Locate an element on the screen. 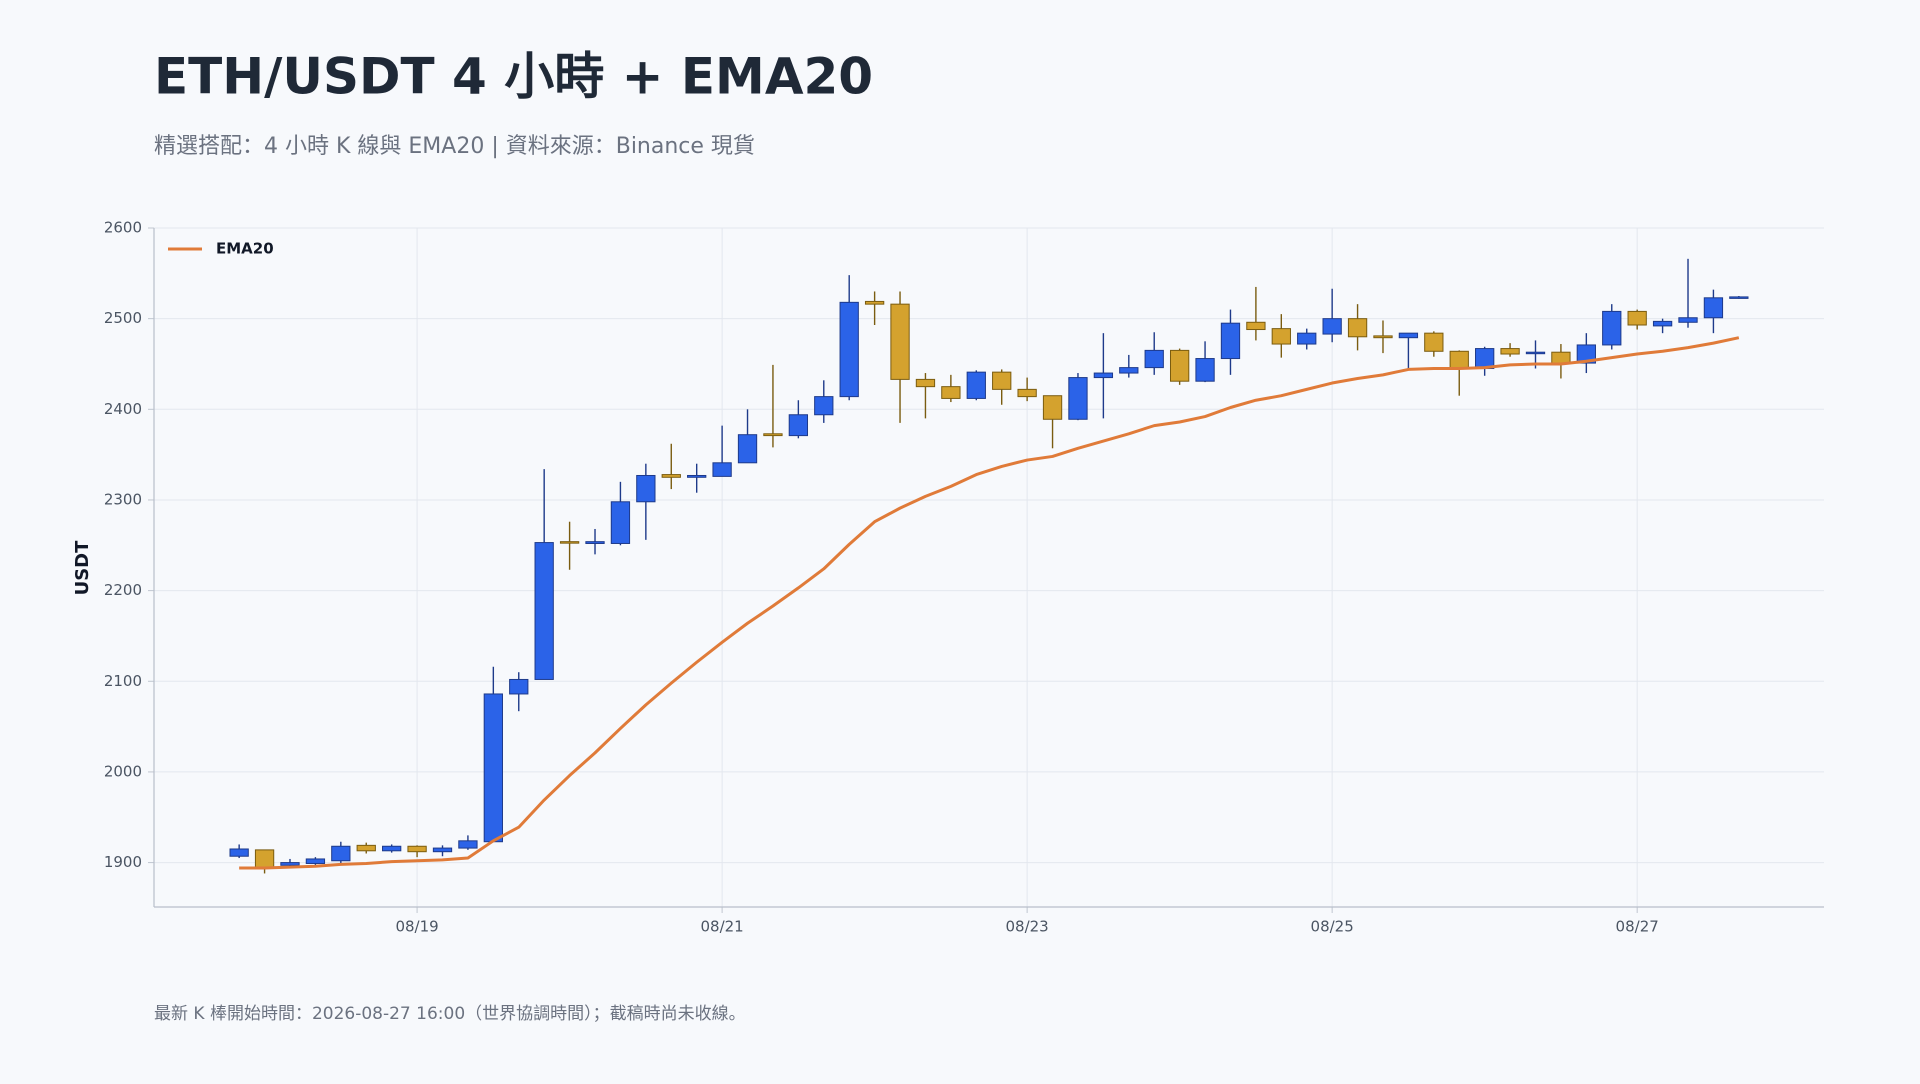 The width and height of the screenshot is (1920, 1084). chart-title: ETH/USDT 4 小時 + EMA20 is located at coordinates (513, 77).